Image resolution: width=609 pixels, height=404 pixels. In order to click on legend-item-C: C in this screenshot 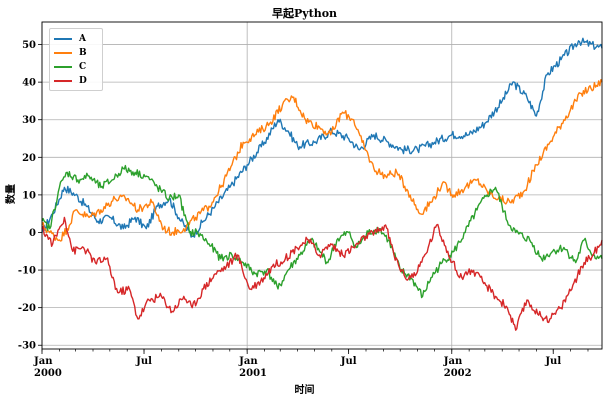, I will do `click(76, 67)`.